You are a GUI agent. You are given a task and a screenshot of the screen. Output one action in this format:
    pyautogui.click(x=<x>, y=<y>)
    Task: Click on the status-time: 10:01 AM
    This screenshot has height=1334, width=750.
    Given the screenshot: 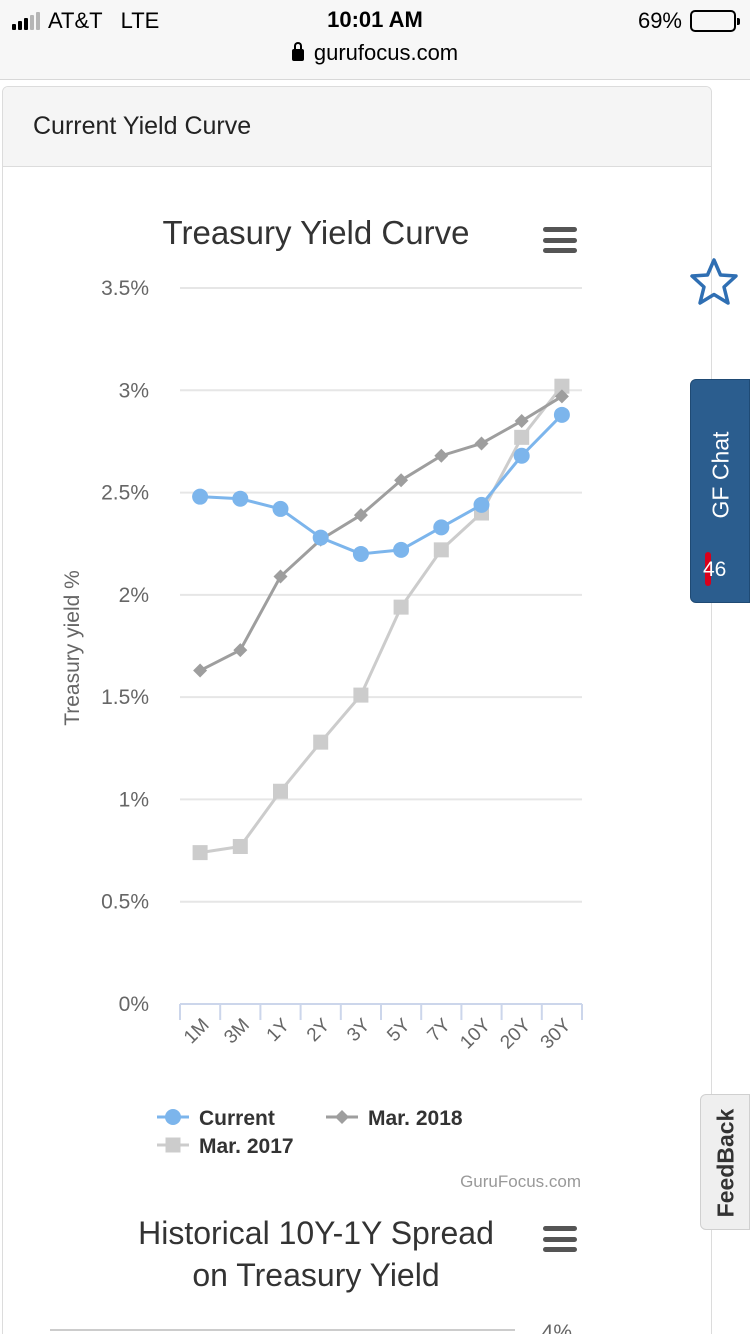 What is the action you would take?
    pyautogui.click(x=375, y=19)
    